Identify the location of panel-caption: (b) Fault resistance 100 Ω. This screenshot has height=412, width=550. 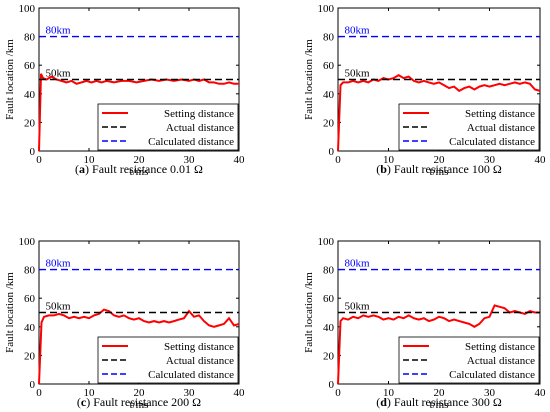
(439, 169).